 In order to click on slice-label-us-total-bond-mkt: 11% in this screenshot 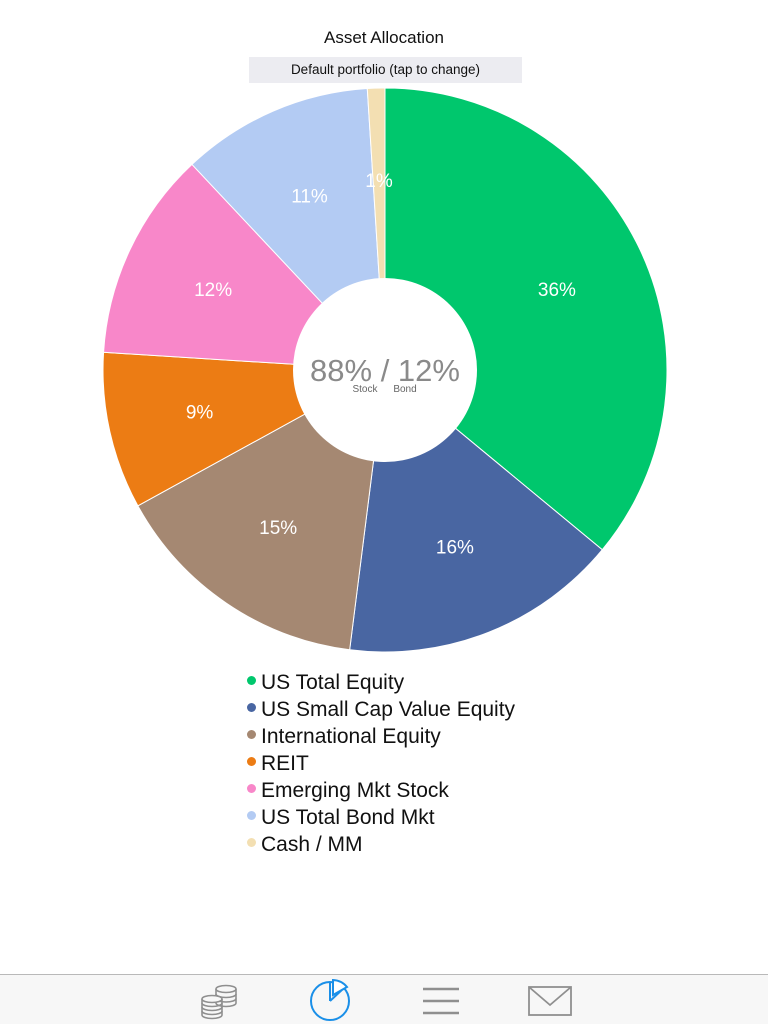, I will do `click(309, 197)`.